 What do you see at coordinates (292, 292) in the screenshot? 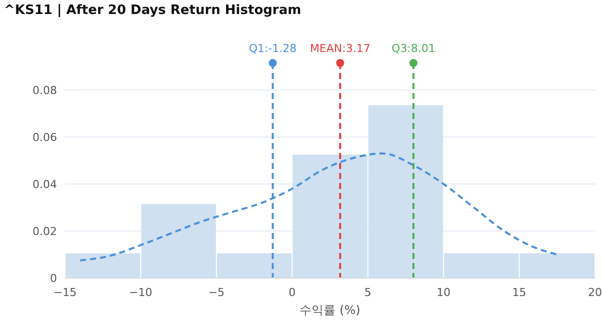
I see `x-tick-label: 0` at bounding box center [292, 292].